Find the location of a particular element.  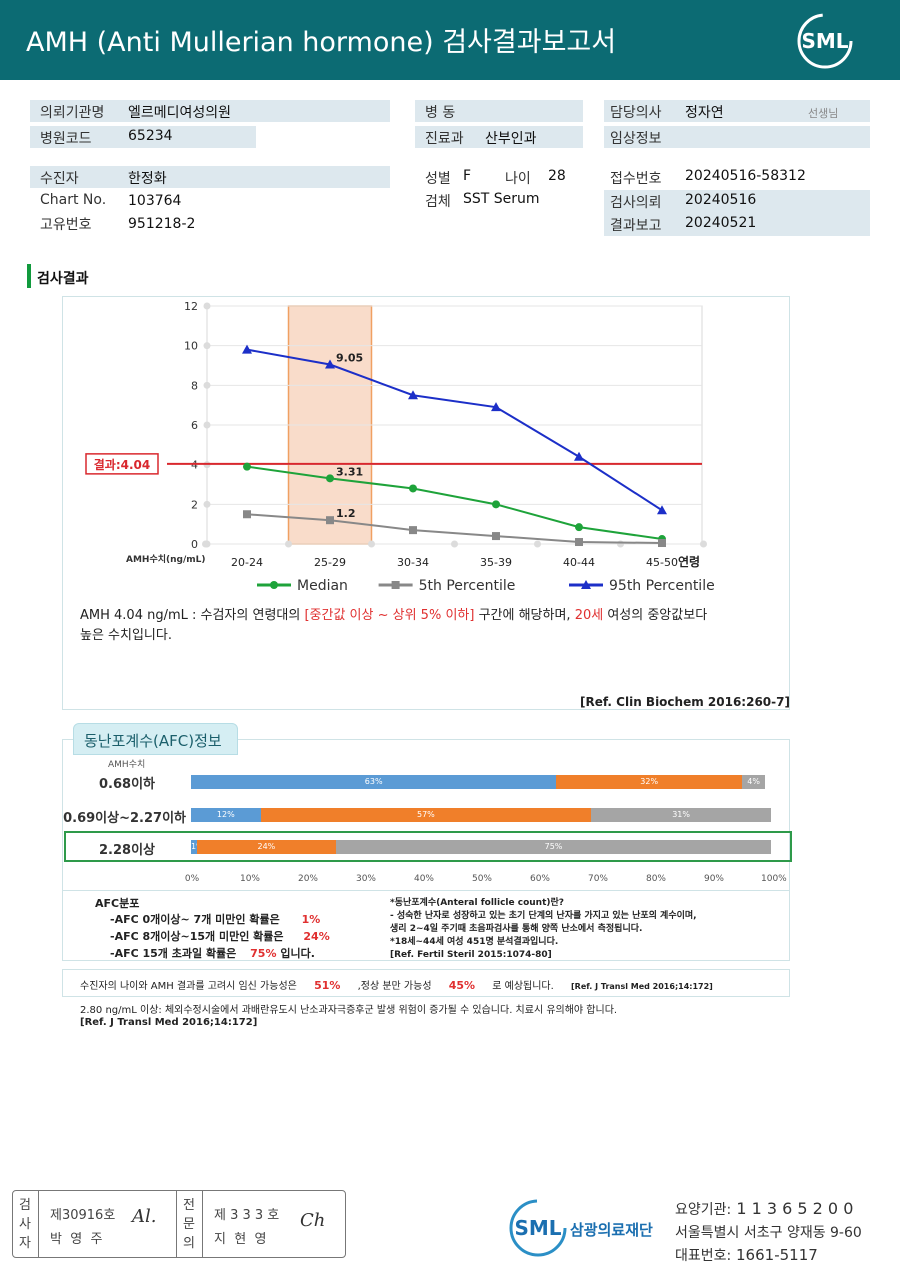

afc-bar-segment: 24% is located at coordinates (266, 847).